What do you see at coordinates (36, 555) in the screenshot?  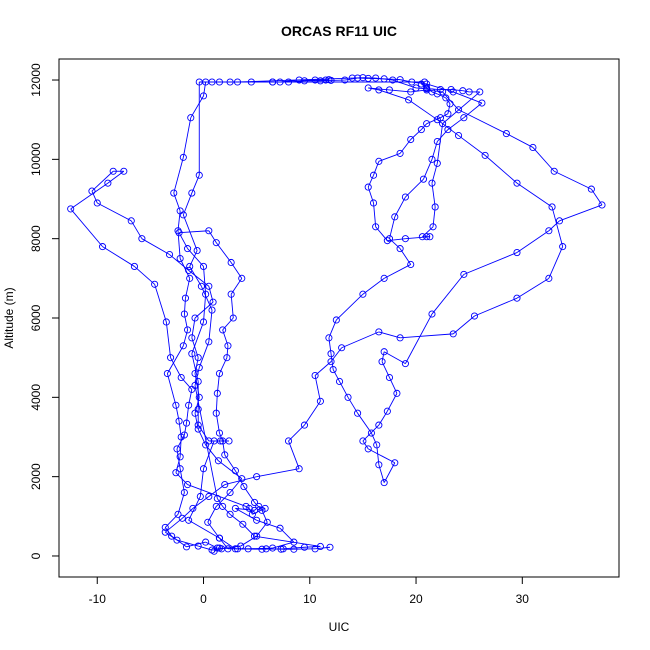 I see `y-tick-label: 0` at bounding box center [36, 555].